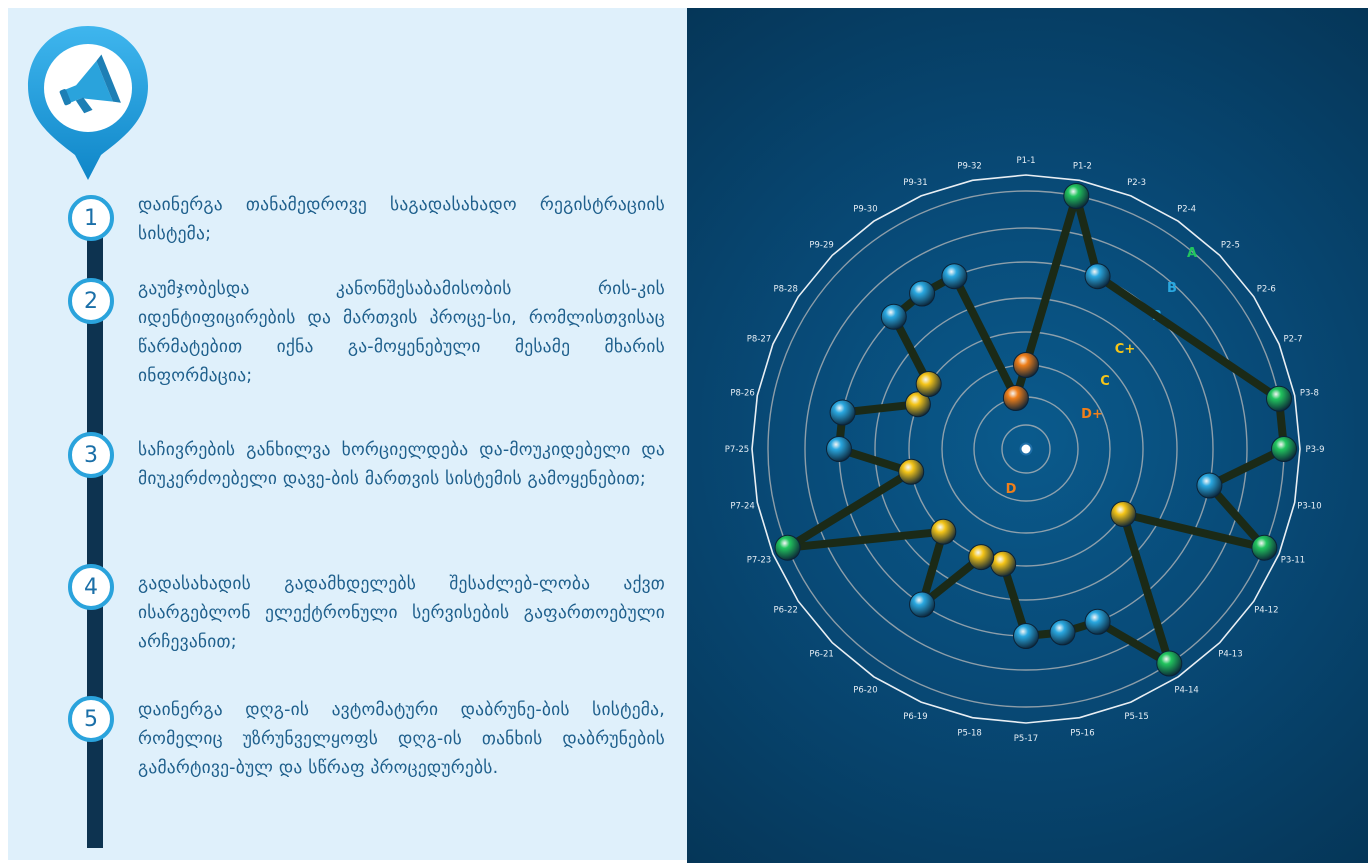  What do you see at coordinates (91, 455) in the screenshot?
I see `step-number-3: 3` at bounding box center [91, 455].